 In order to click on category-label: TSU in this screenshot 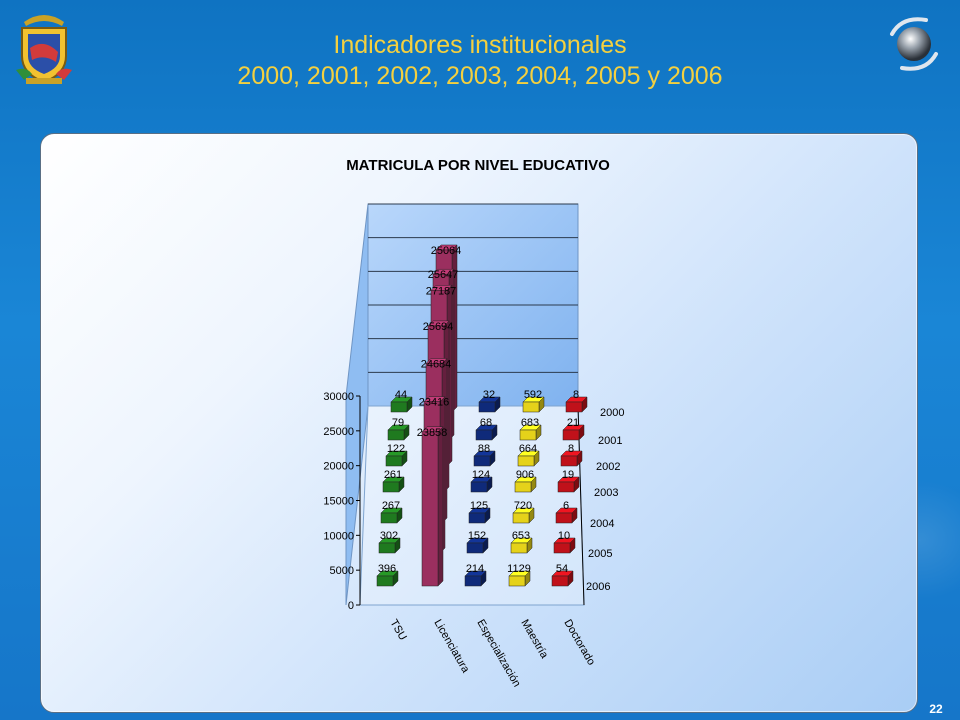, I will do `click(397, 630)`.